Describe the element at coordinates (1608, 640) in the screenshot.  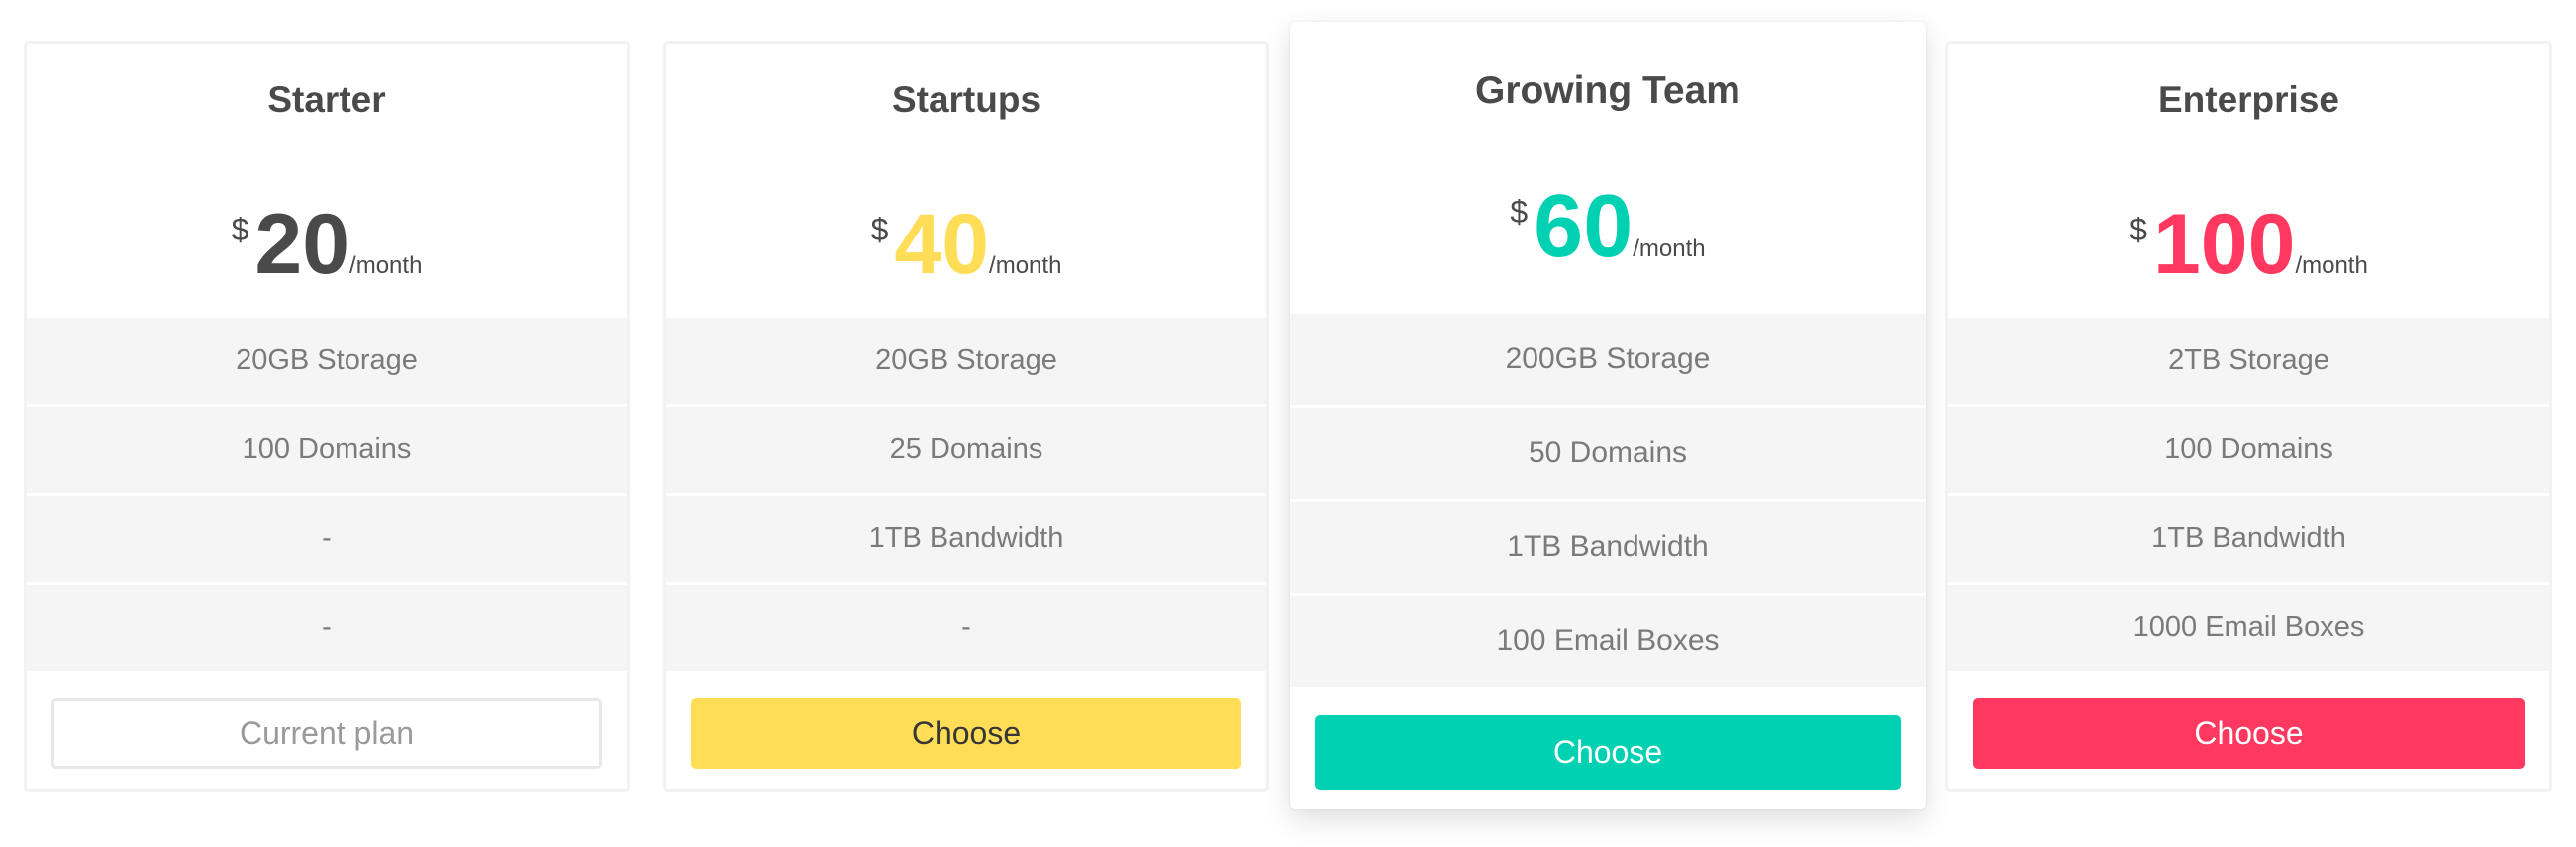
I see `feature-row: 100 Email Boxes` at that location.